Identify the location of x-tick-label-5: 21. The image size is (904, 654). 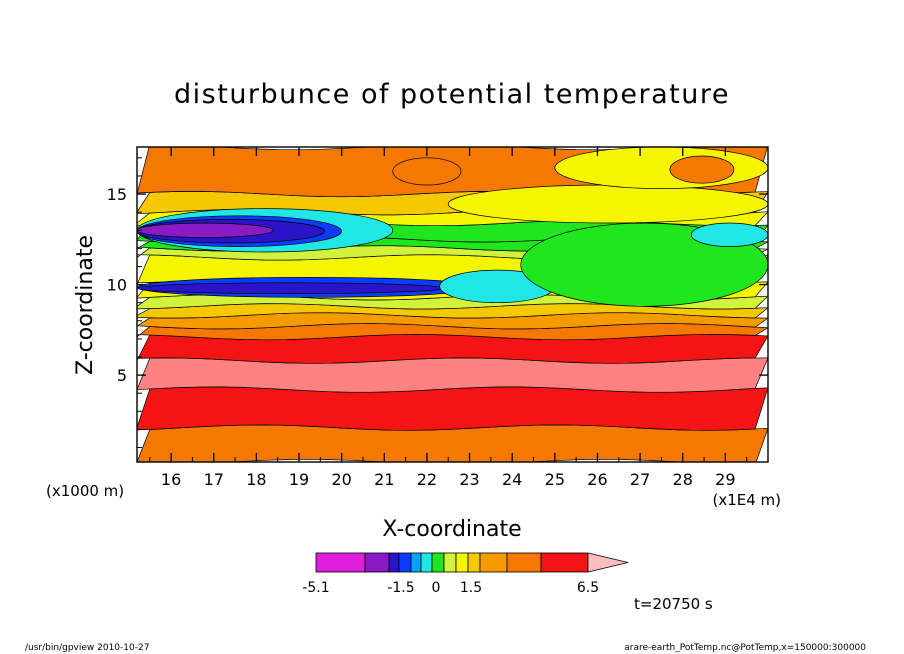
(384, 479).